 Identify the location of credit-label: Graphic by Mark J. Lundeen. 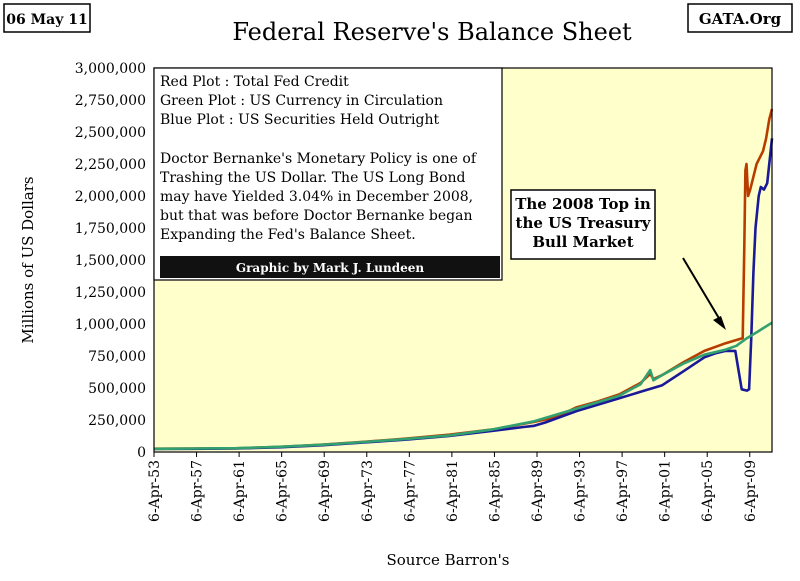
(330, 268).